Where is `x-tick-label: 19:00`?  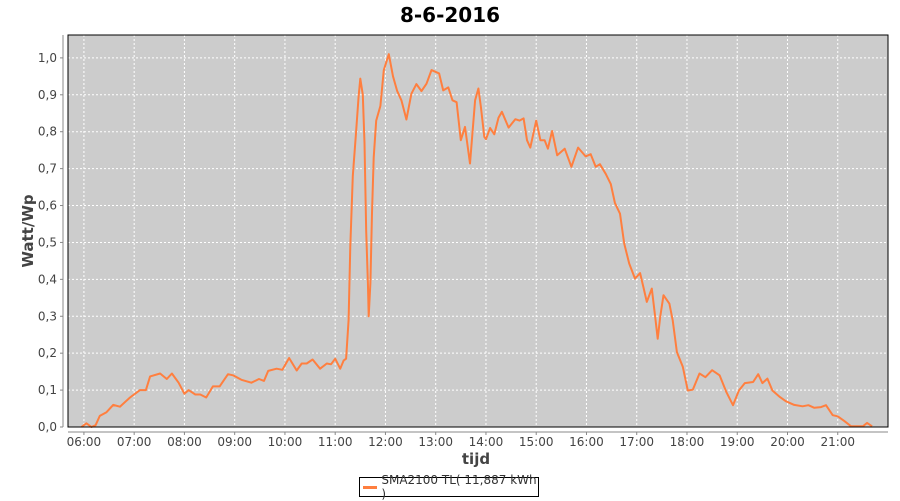 x-tick-label: 19:00 is located at coordinates (737, 442).